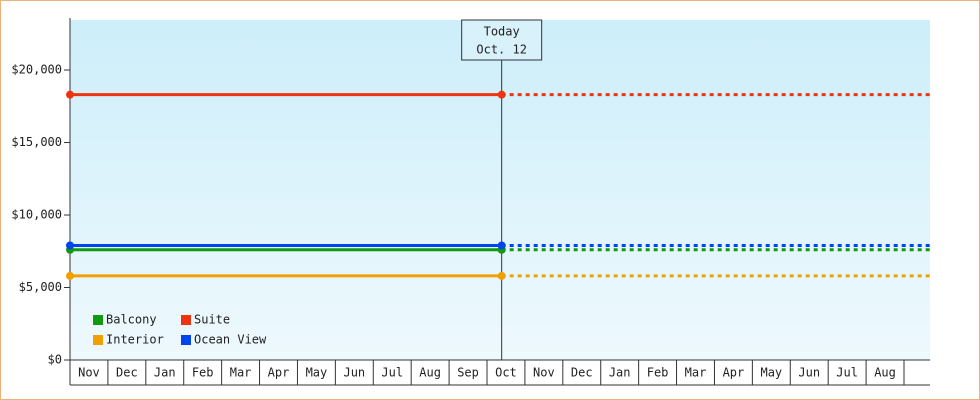 This screenshot has width=980, height=400. I want to click on legend-label: Suite, so click(212, 320).